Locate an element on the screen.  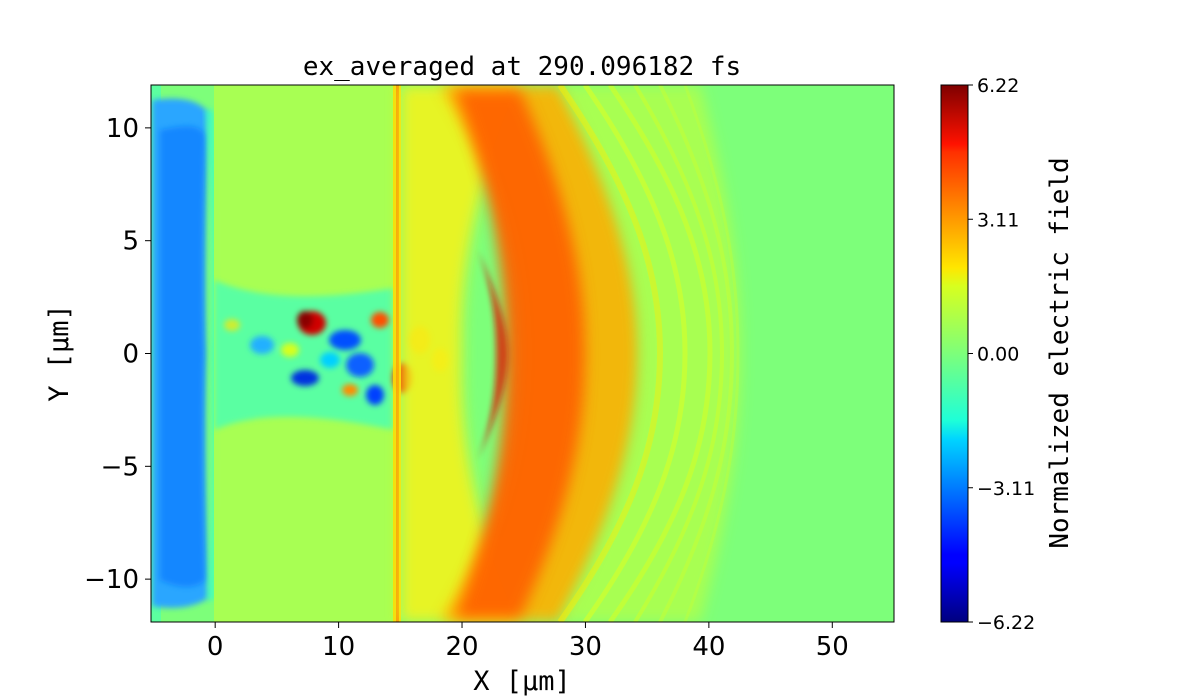
front-boundary-red is located at coordinates (397, 353).